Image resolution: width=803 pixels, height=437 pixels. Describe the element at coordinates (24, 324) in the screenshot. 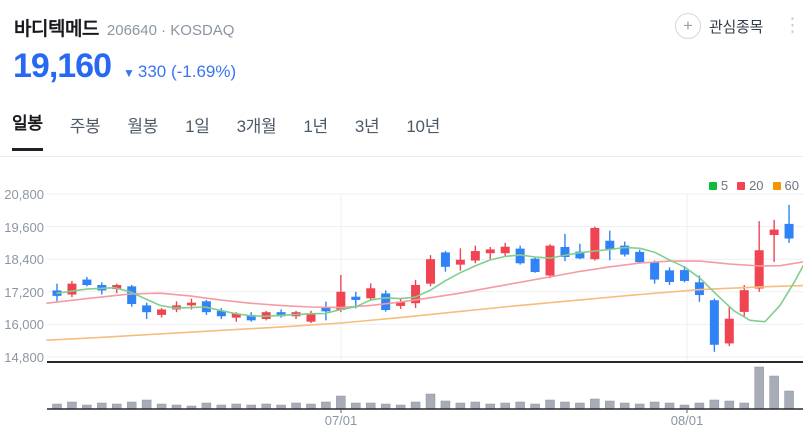

I see `y-axis-label: 16,000` at that location.